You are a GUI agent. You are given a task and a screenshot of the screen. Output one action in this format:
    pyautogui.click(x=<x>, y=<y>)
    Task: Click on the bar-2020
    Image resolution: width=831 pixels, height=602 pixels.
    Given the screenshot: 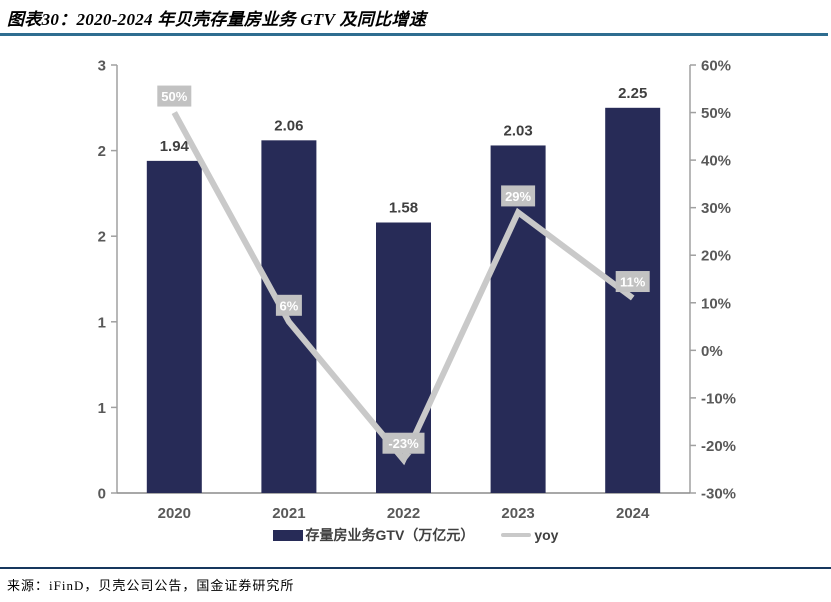 What is the action you would take?
    pyautogui.click(x=174, y=326)
    